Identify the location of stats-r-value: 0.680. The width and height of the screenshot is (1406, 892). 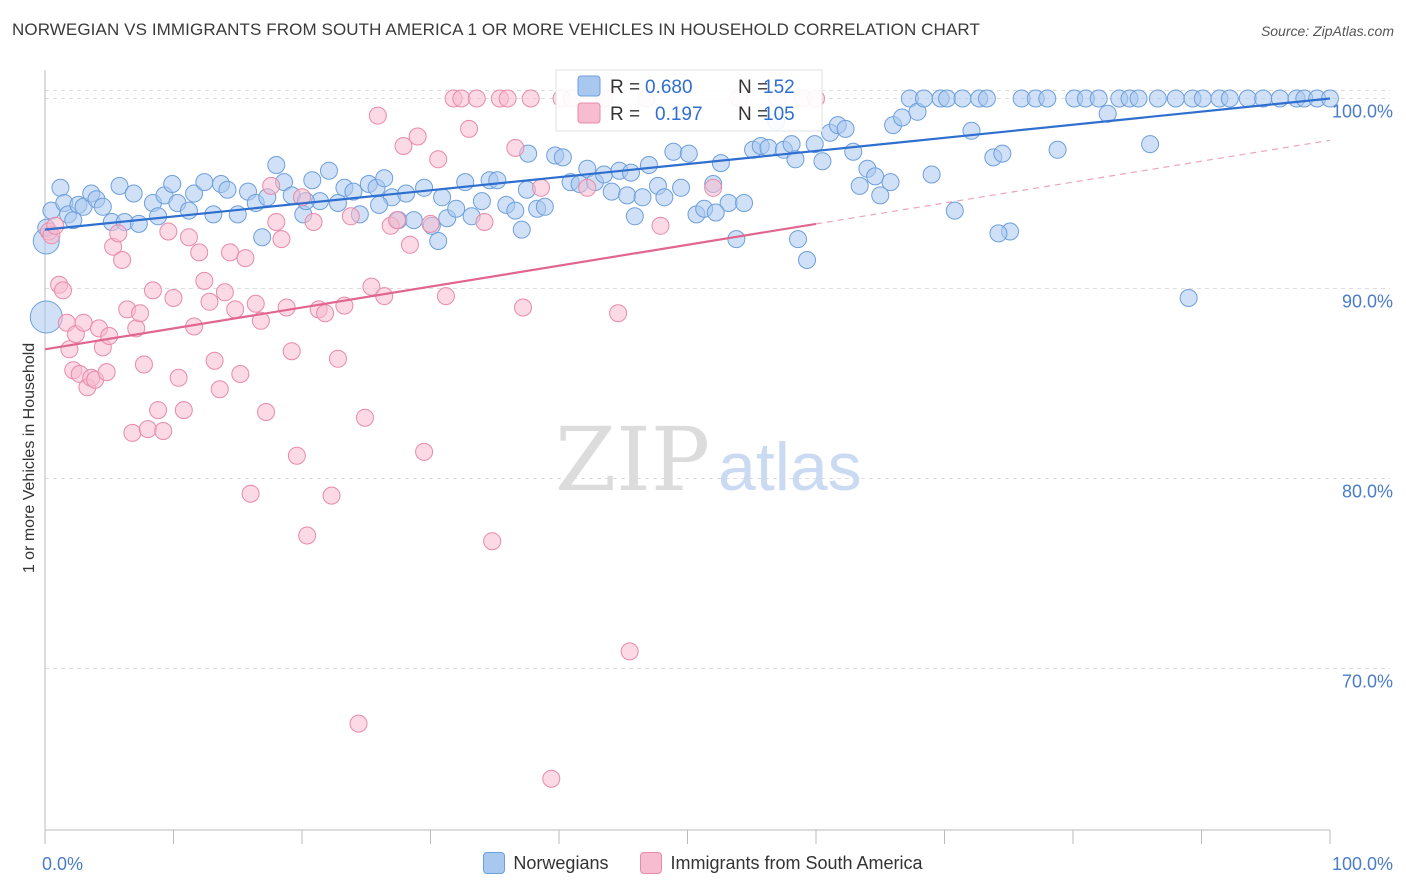
(669, 87).